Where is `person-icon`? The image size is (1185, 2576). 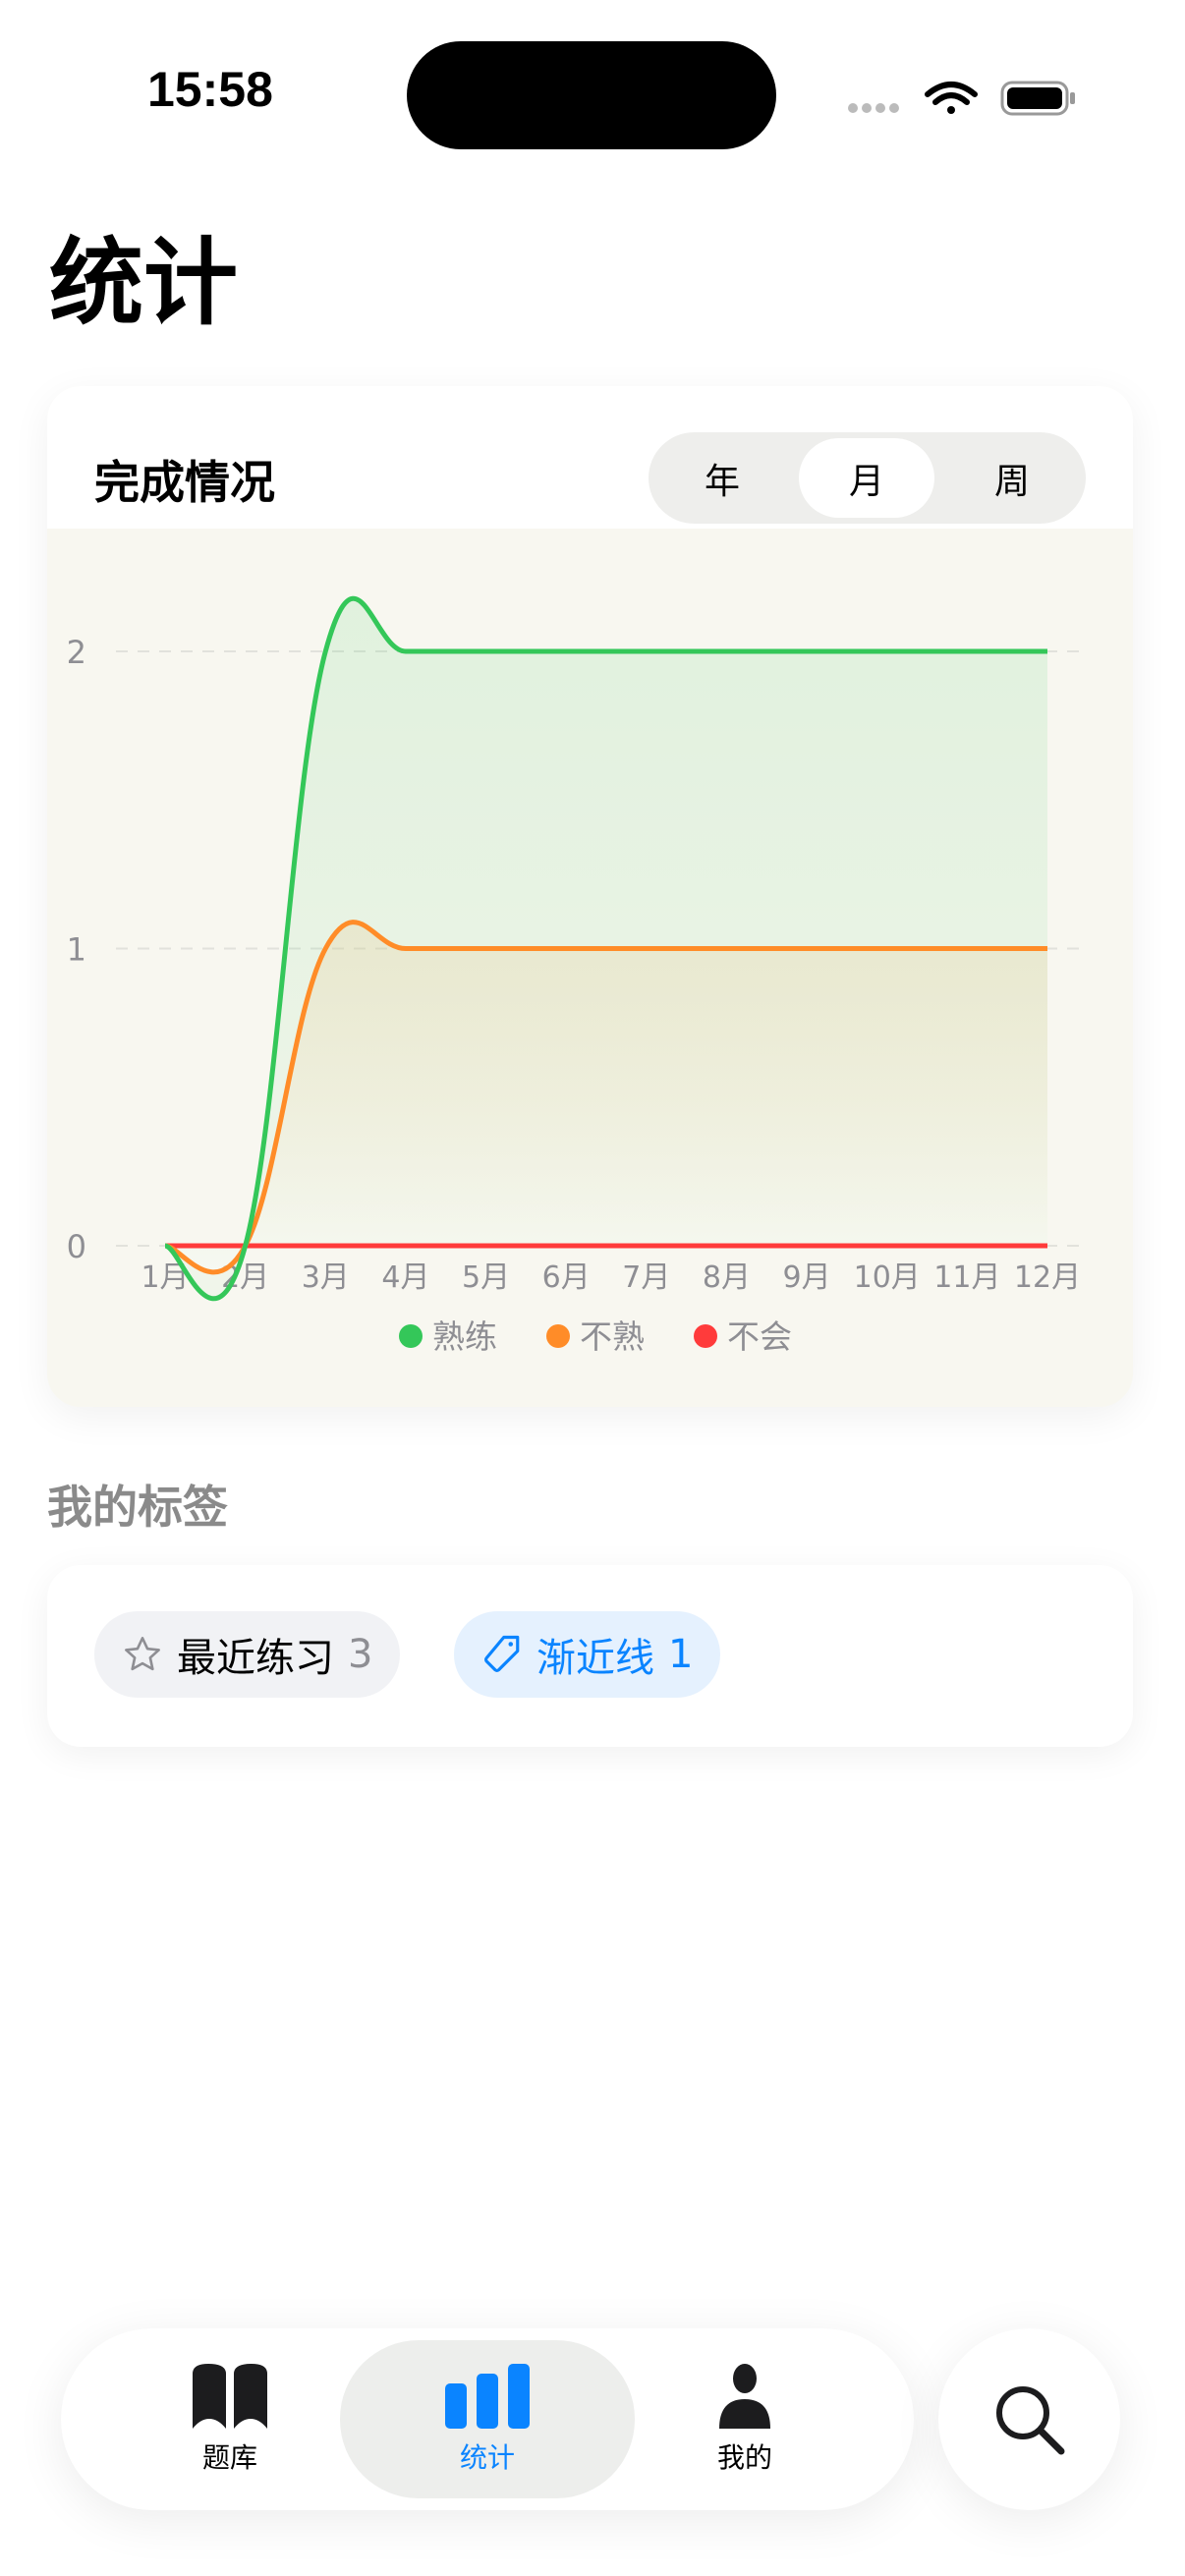 person-icon is located at coordinates (745, 2396).